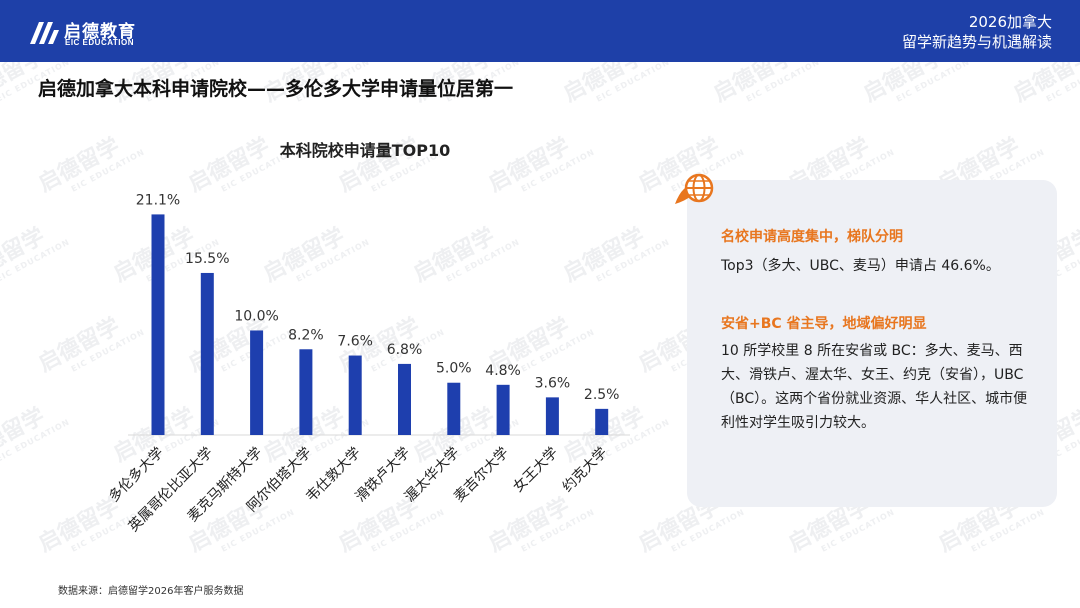 The image size is (1080, 608). I want to click on category-label: 英属哥伦比亚大学, so click(170, 489).